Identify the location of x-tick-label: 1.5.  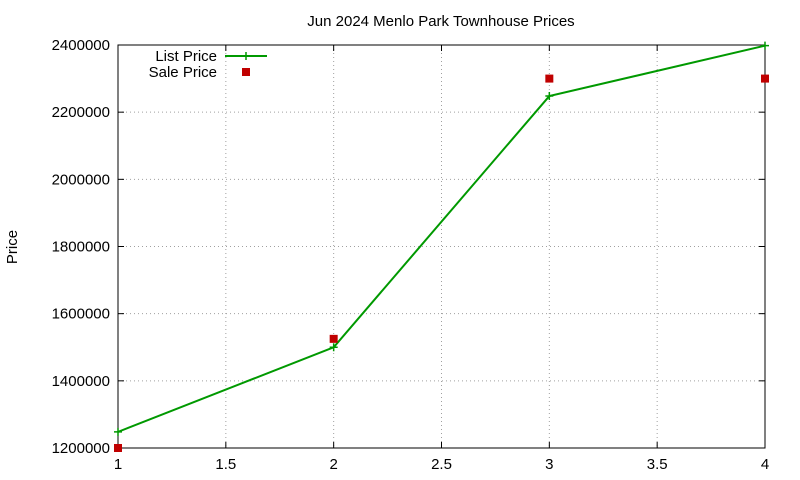
(225, 464).